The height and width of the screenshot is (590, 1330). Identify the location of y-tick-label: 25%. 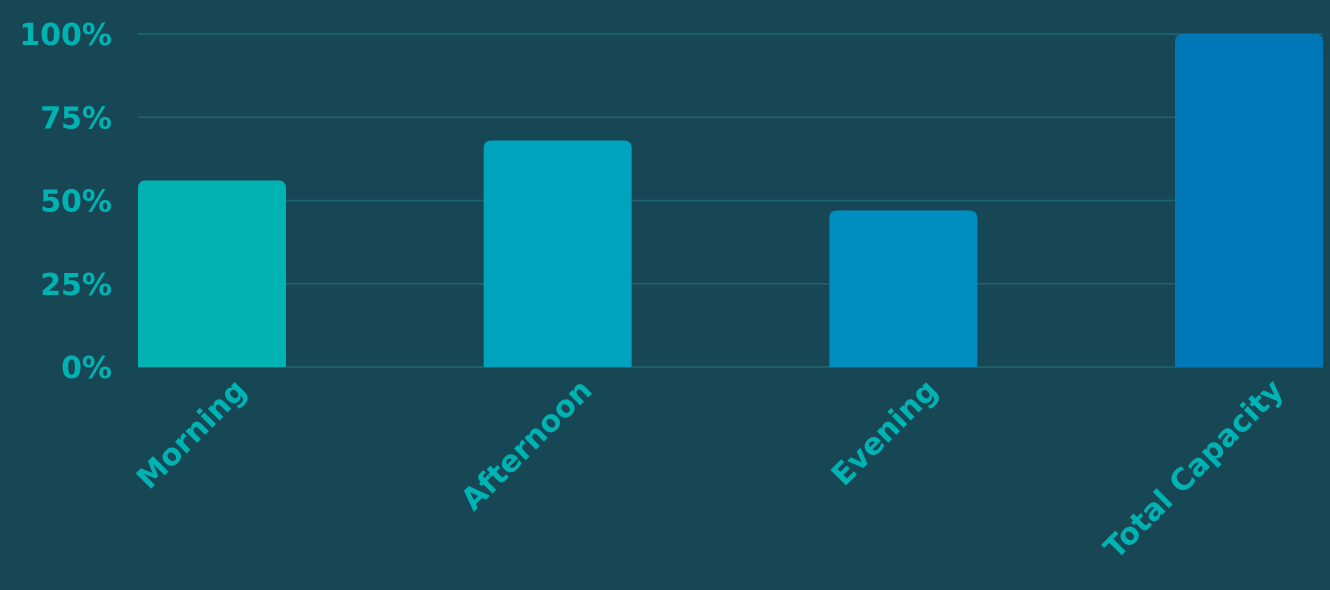
(76, 285).